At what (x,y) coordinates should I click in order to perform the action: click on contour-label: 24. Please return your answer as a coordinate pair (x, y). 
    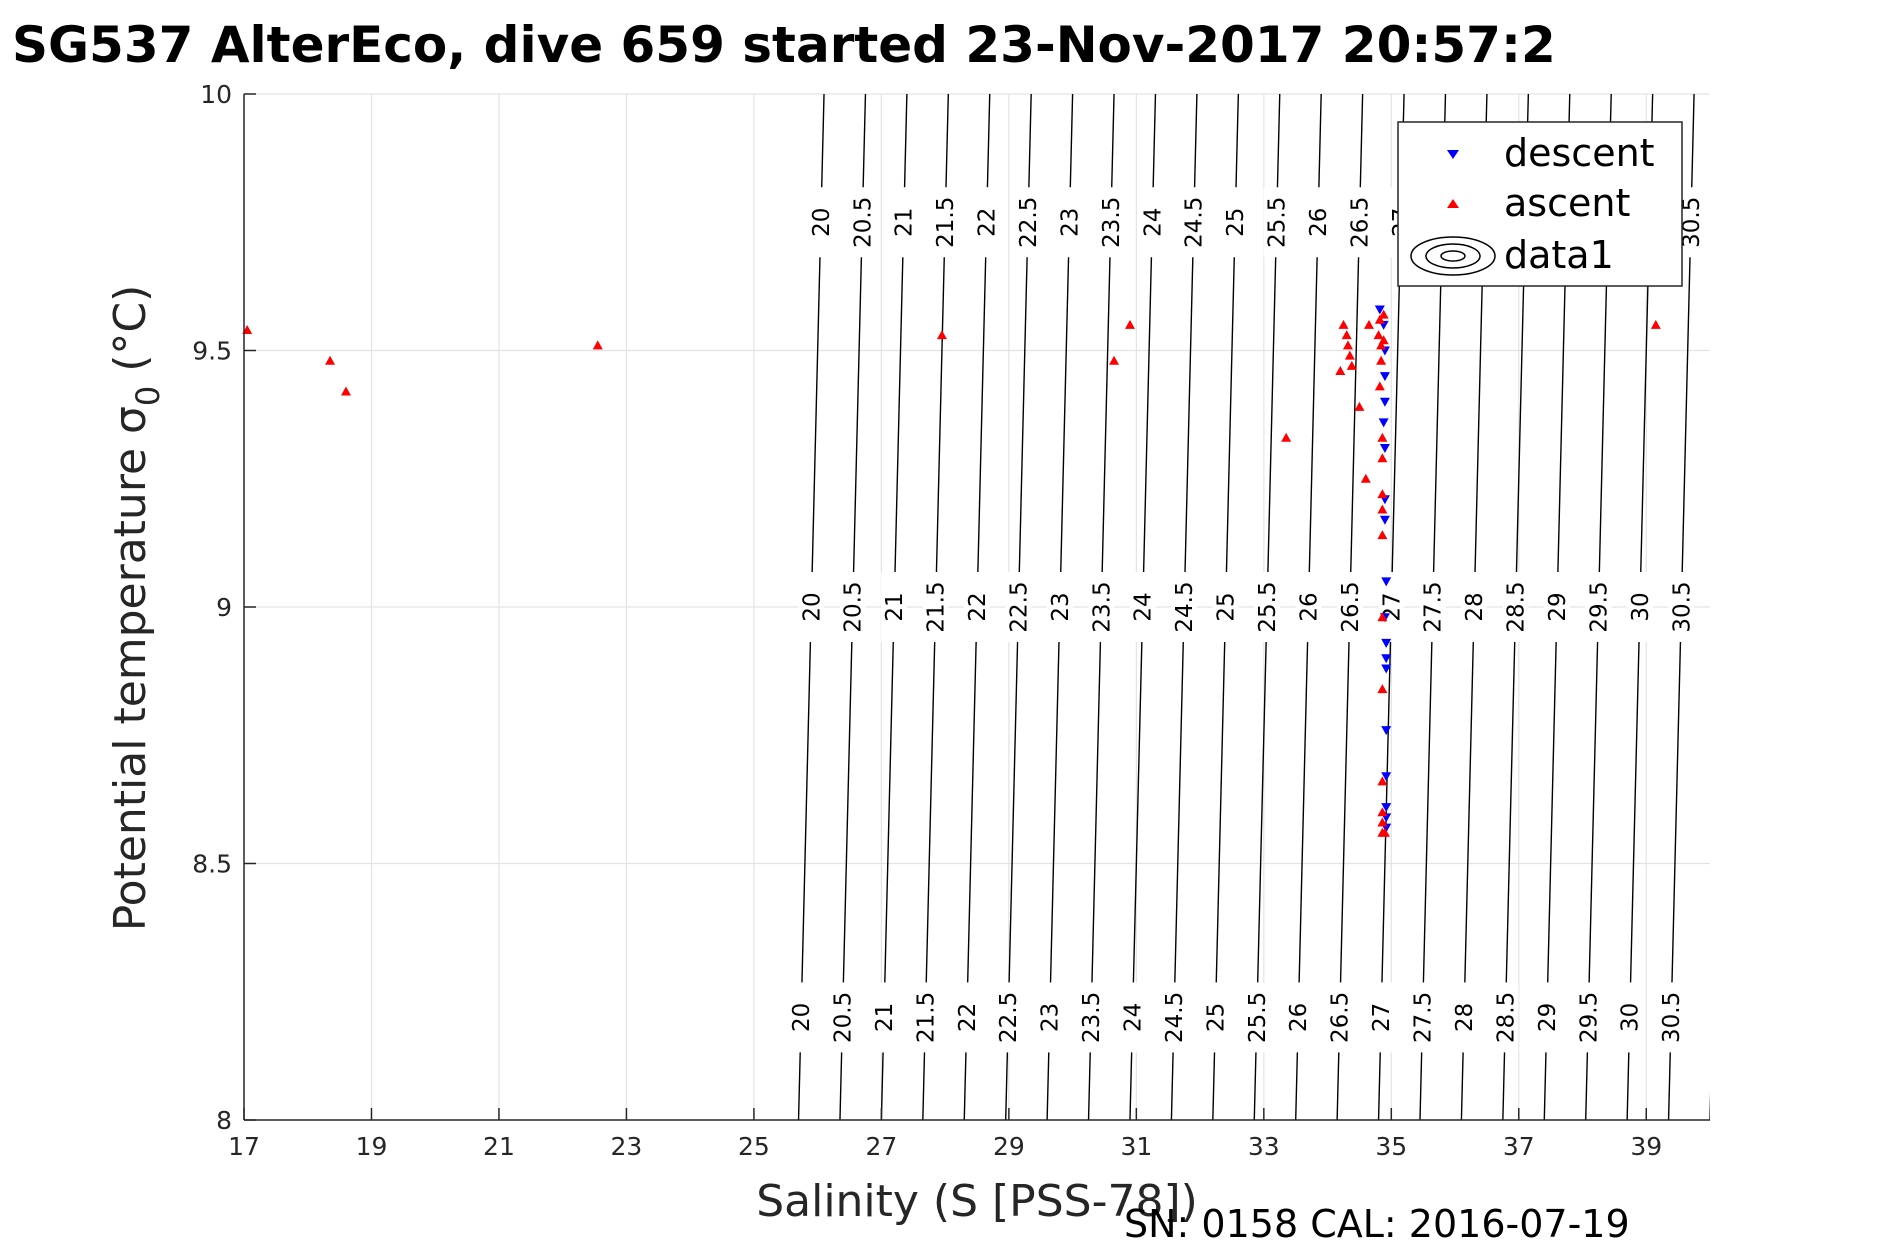
    Looking at the image, I should click on (1153, 222).